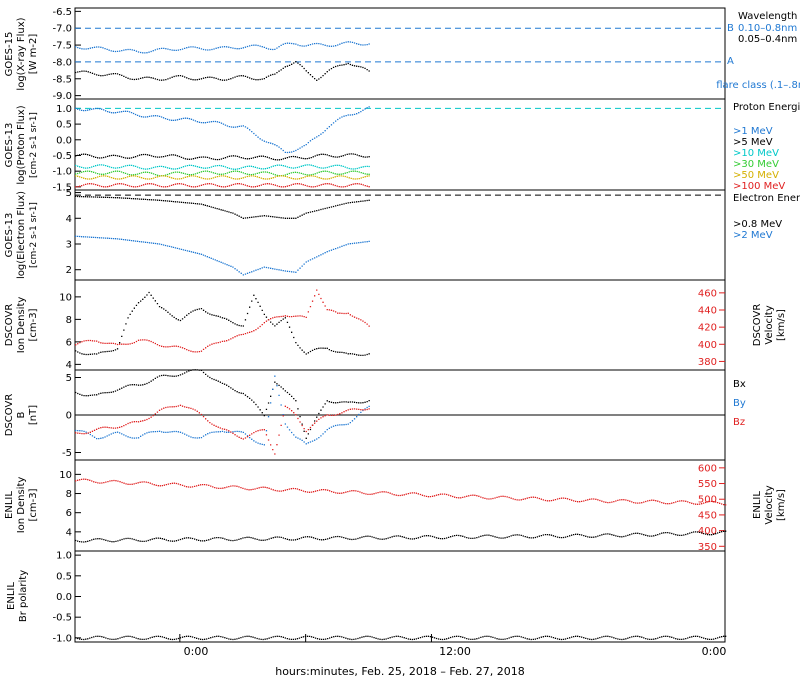 The height and width of the screenshot is (680, 800). I want to click on proton-ylabel-unit: [cm-2 s-1 sr-1], so click(34, 145).